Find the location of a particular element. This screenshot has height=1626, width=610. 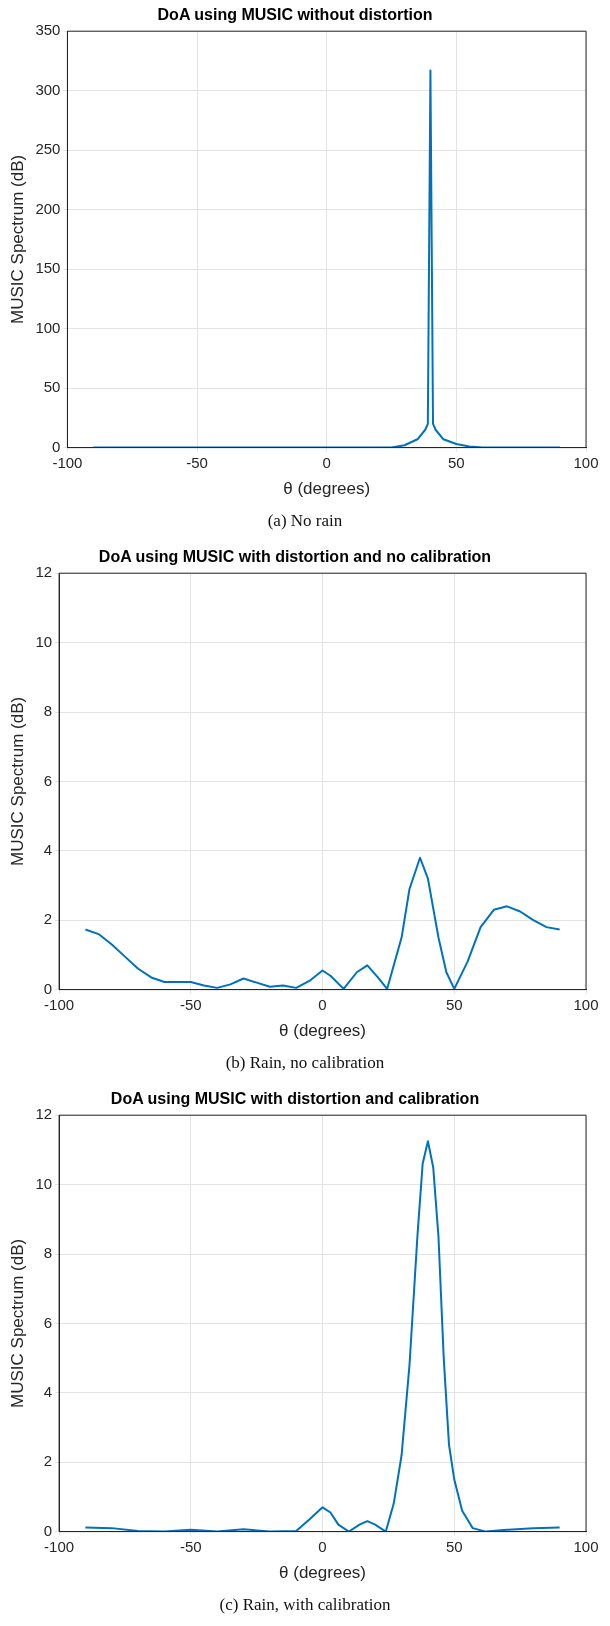

chart-title: DoA using MUSIC without distortion is located at coordinates (295, 15).